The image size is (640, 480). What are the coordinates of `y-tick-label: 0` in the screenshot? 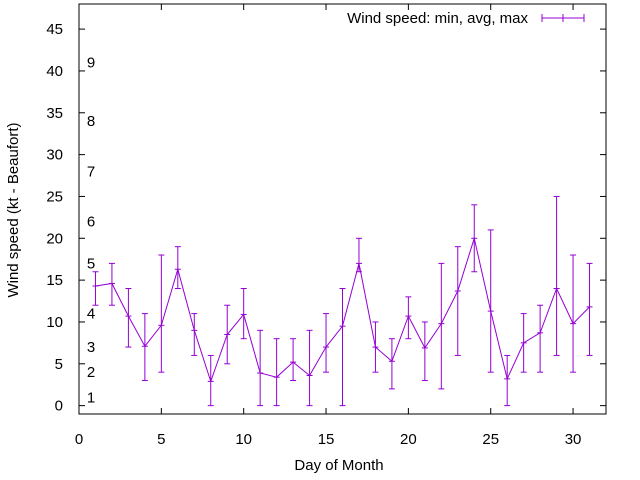 It's located at (59, 406).